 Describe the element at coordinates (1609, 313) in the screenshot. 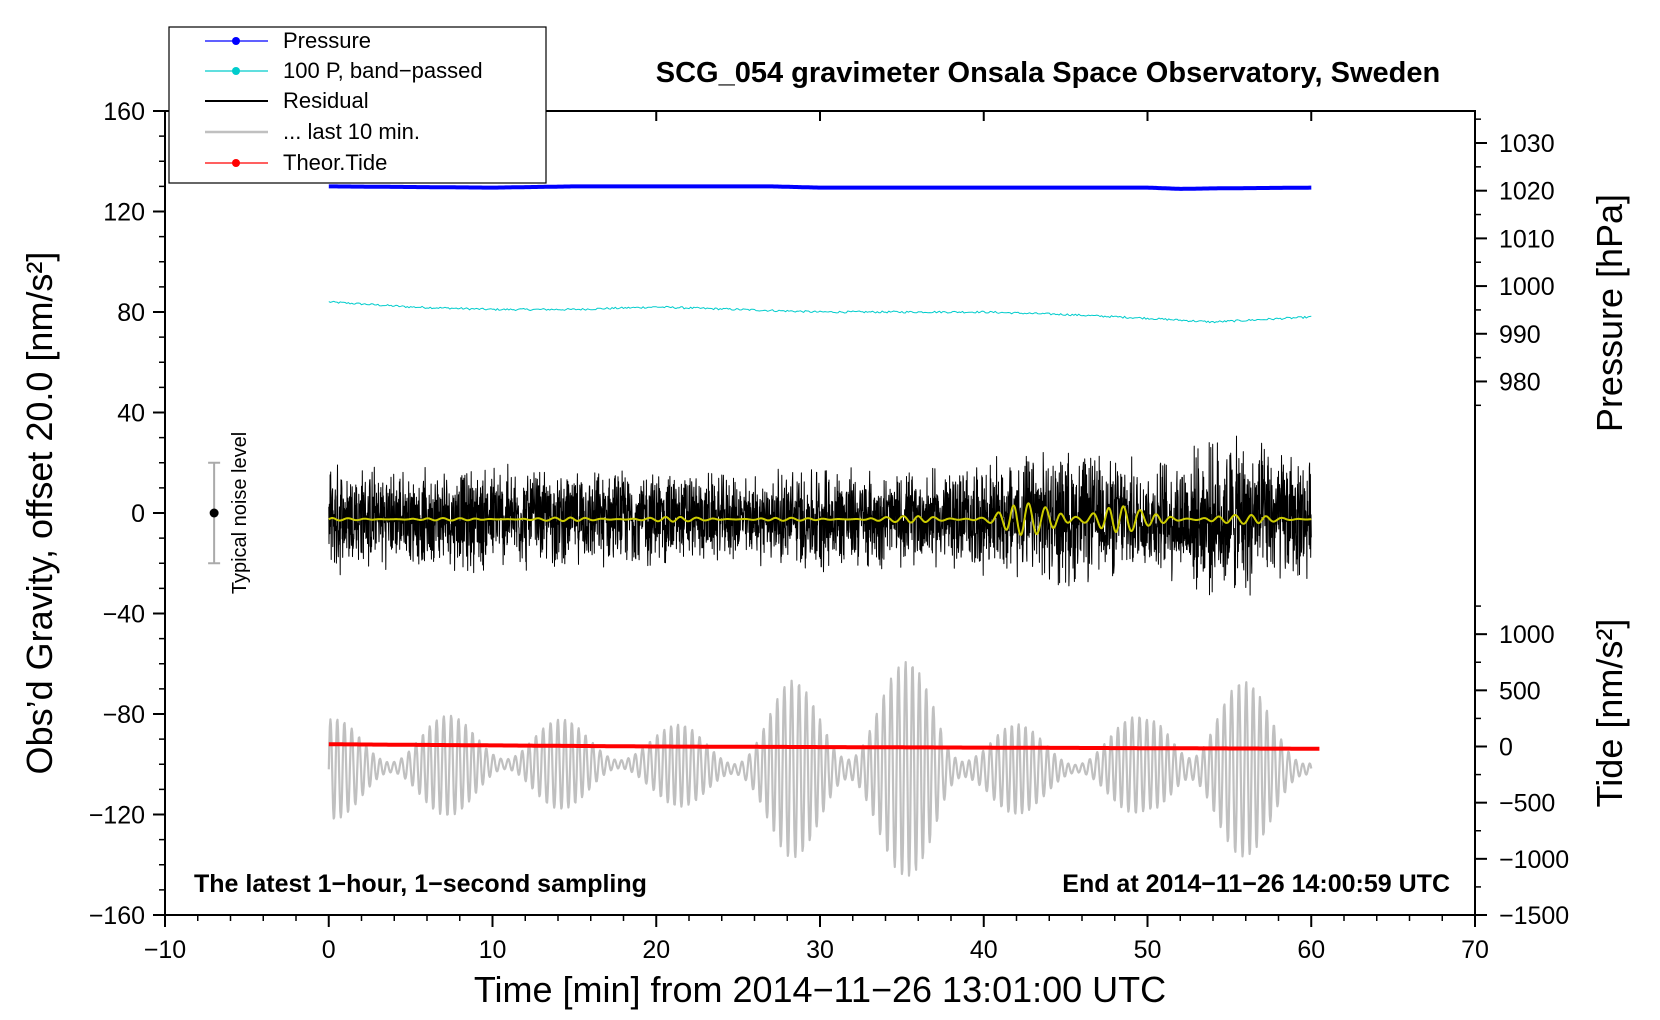

I see `pressure-axis-title: Pressure [hPa]` at that location.